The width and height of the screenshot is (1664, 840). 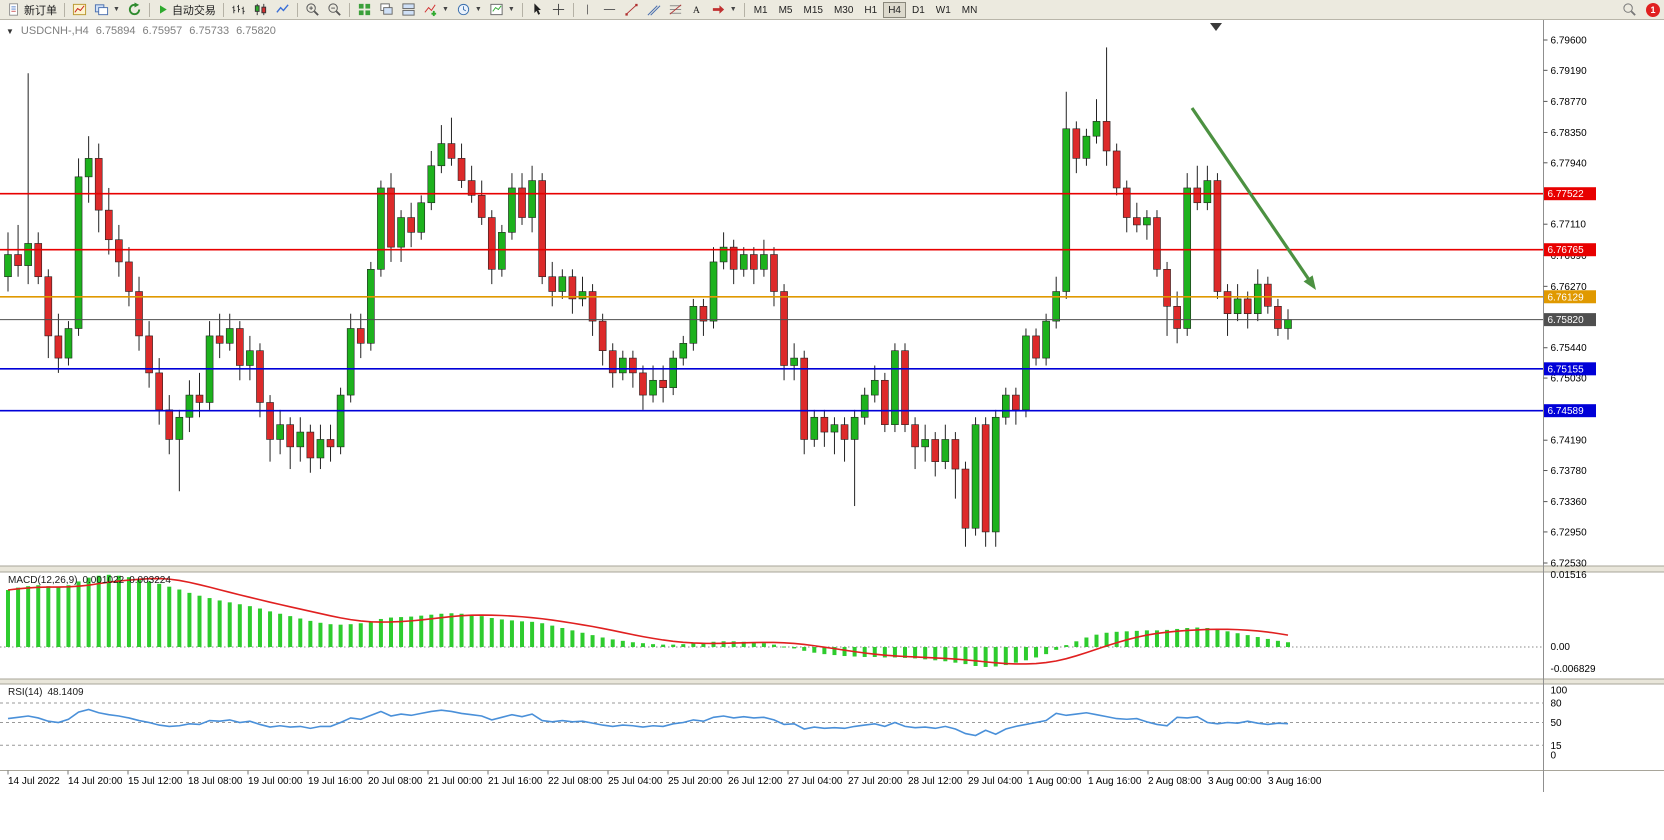 I want to click on cascade-windows-icon, so click(x=386, y=9).